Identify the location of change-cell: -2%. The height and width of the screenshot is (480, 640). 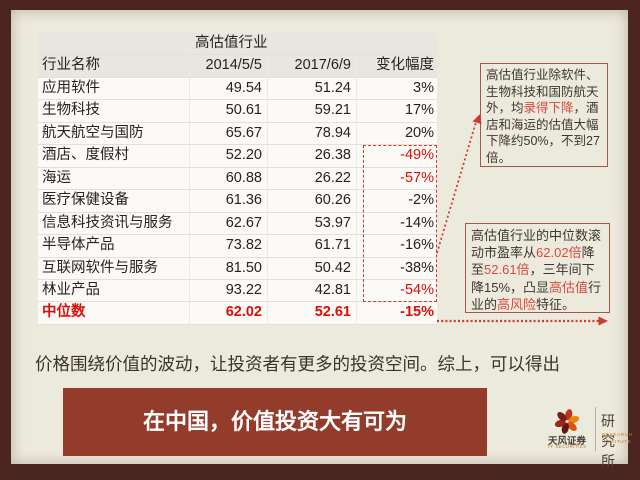
(421, 200).